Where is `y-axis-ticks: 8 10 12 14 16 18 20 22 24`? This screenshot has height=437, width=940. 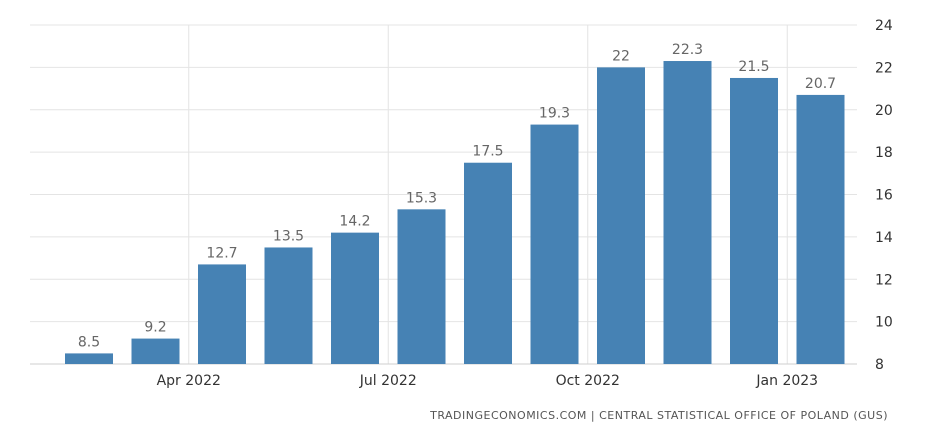
y-axis-ticks: 8 10 12 14 16 18 20 22 24 is located at coordinates (884, 195).